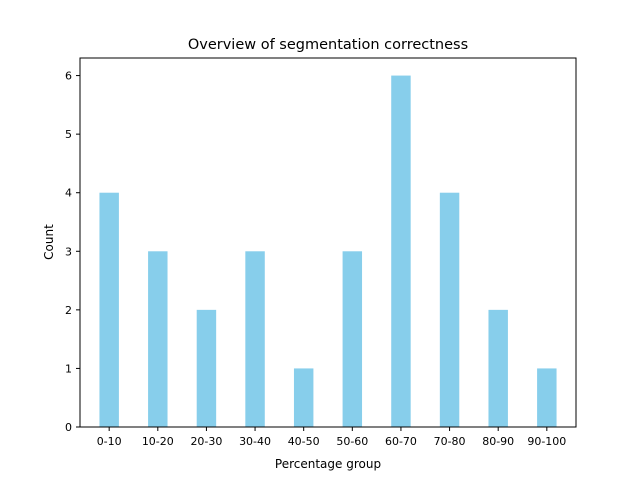 Image resolution: width=640 pixels, height=484 pixels. Describe the element at coordinates (68, 310) in the screenshot. I see `y-tick-label: 2` at that location.